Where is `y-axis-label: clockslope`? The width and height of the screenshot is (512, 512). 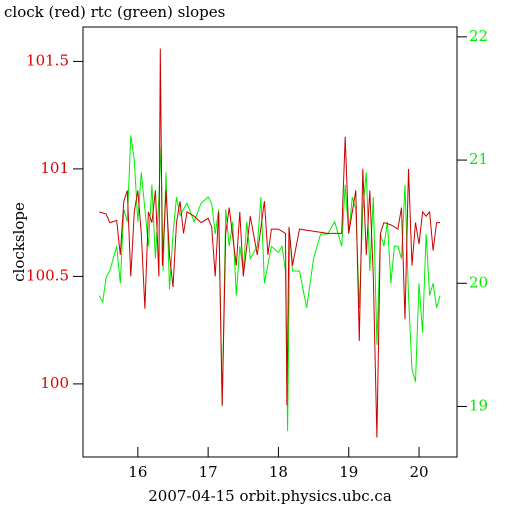 y-axis-label: clockslope is located at coordinates (19, 242).